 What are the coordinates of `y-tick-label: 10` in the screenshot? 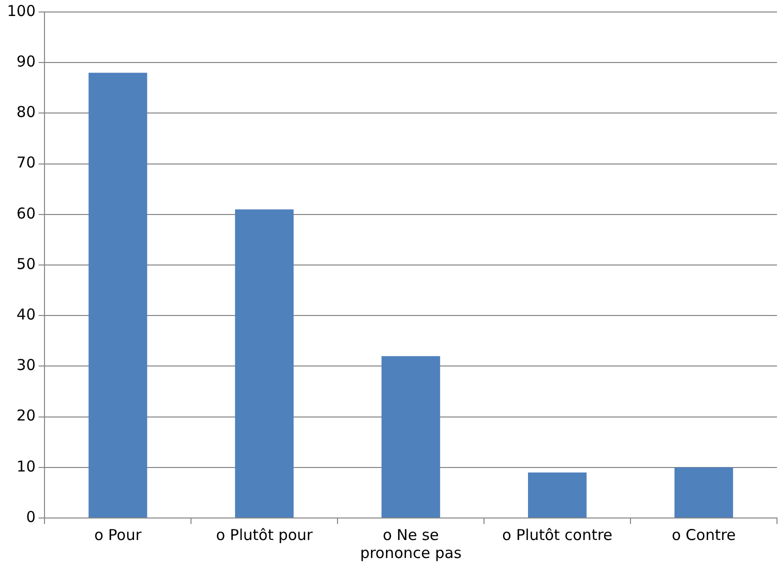 It's located at (26, 466).